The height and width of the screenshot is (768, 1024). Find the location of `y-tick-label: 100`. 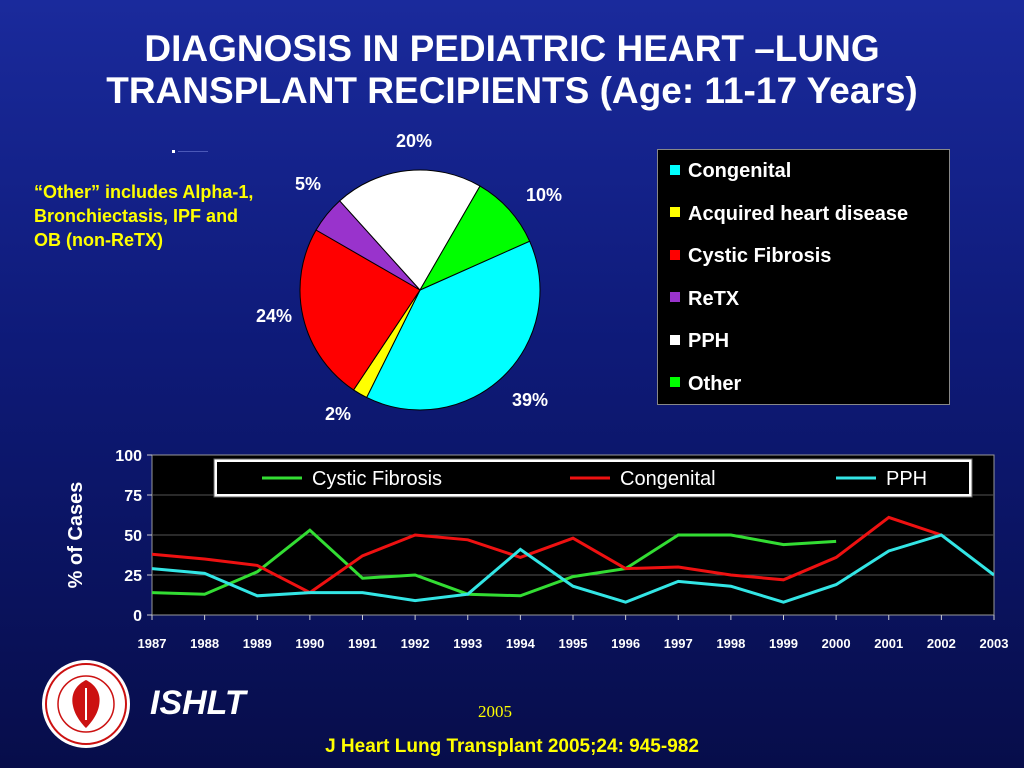

y-tick-label: 100 is located at coordinates (128, 456).